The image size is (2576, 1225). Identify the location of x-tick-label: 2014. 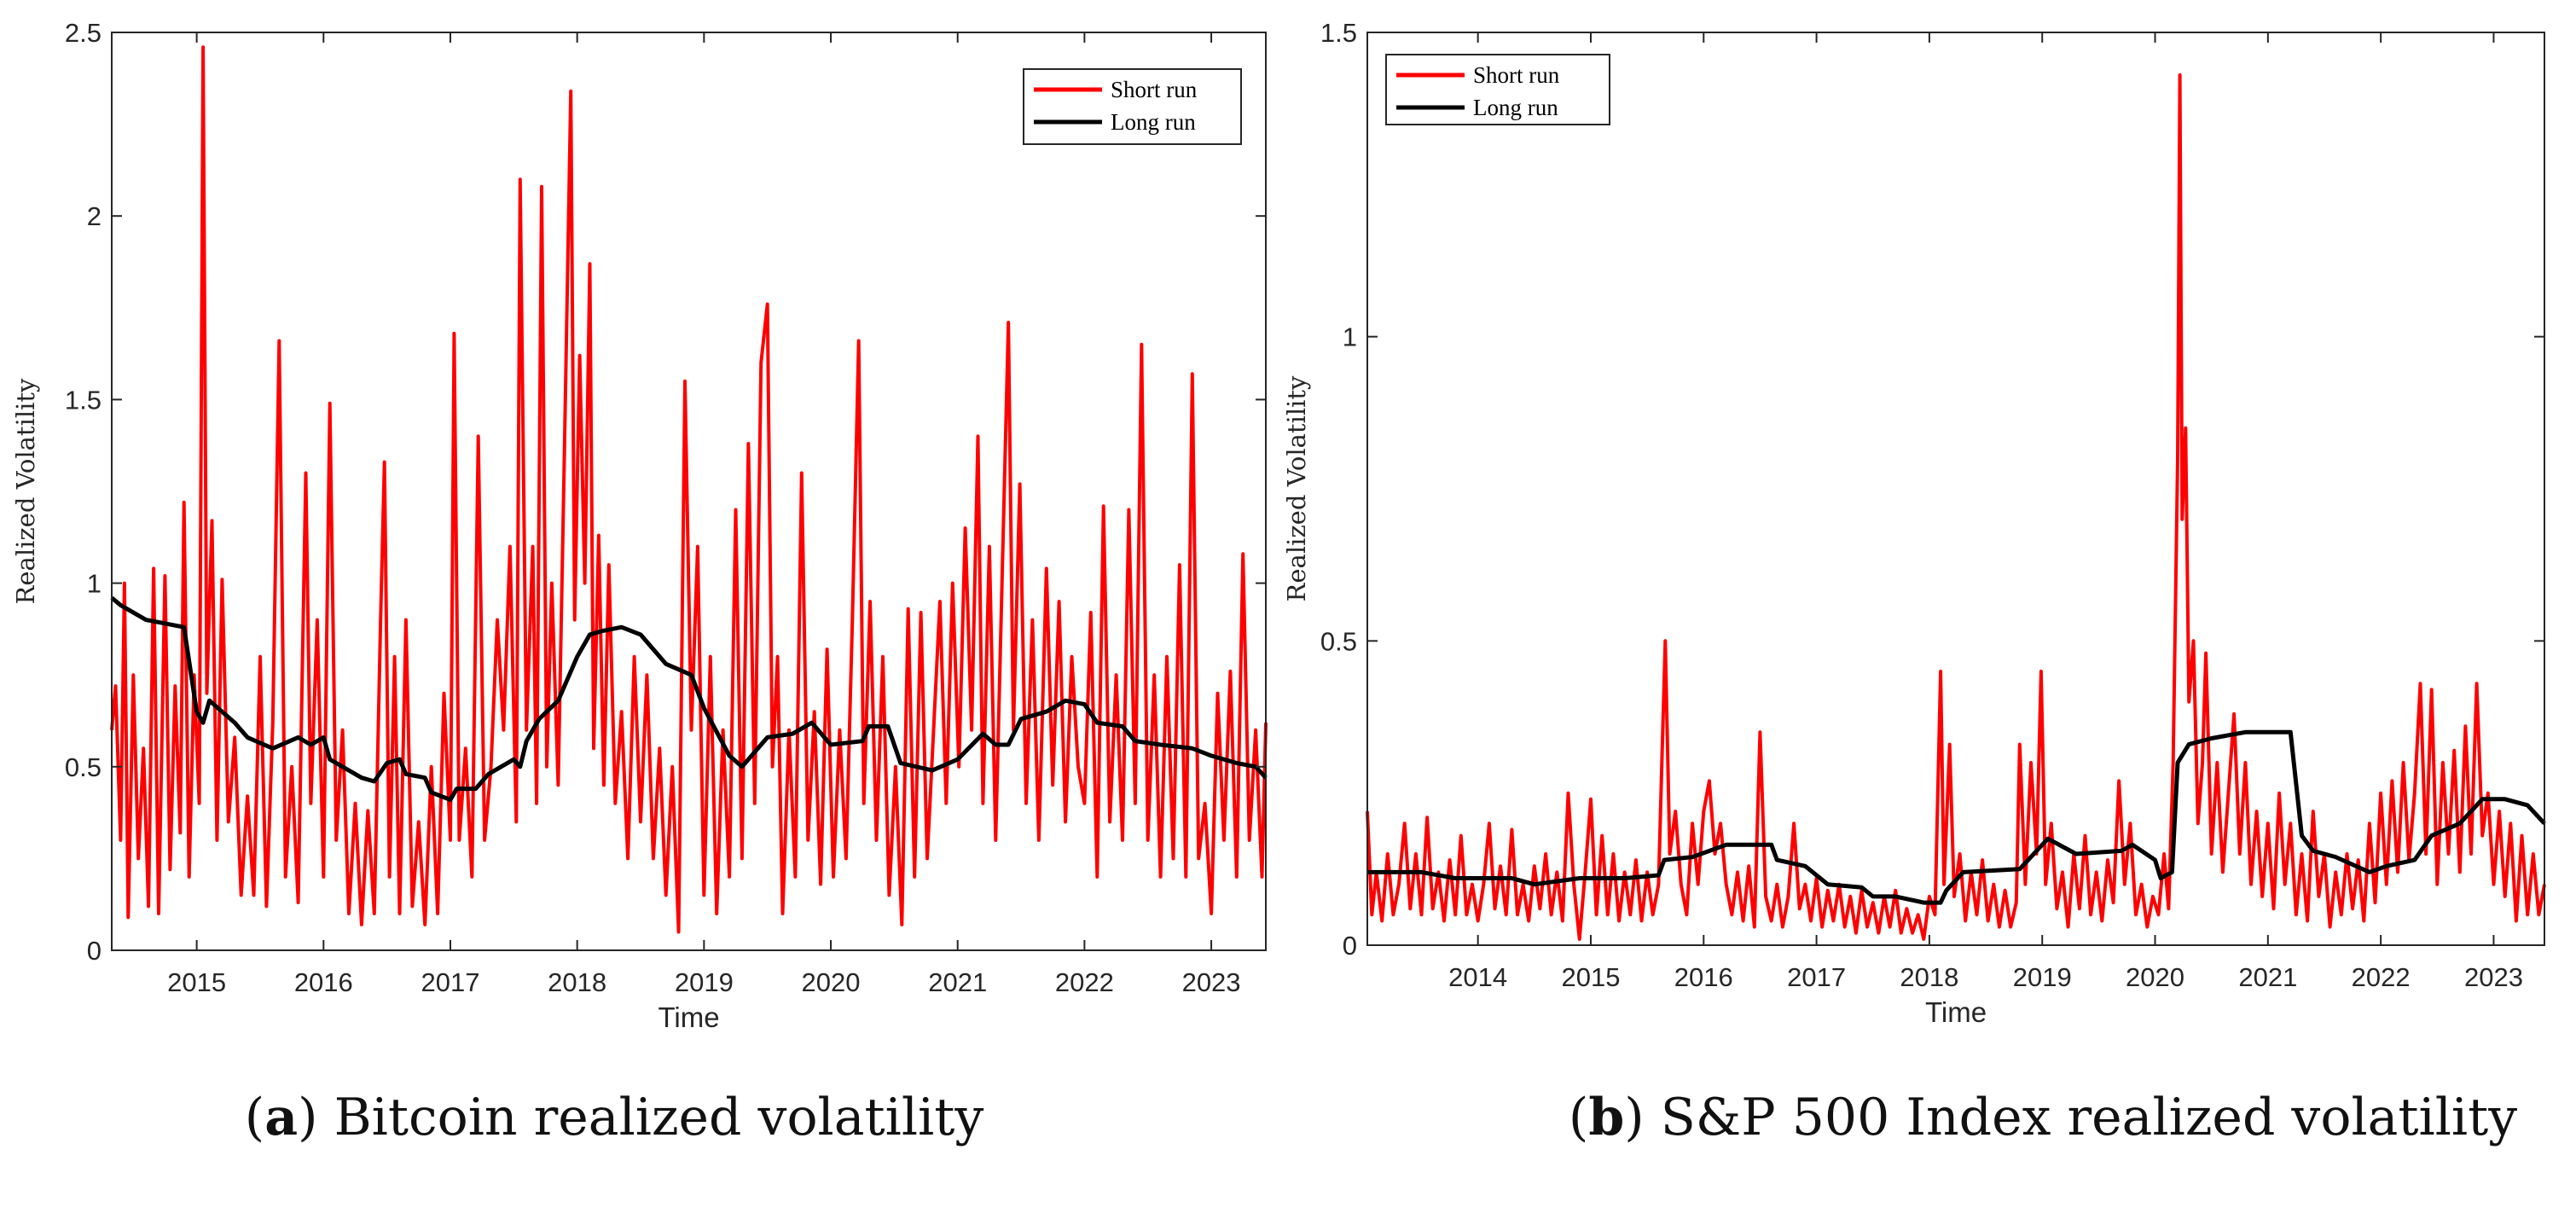
(1477, 977).